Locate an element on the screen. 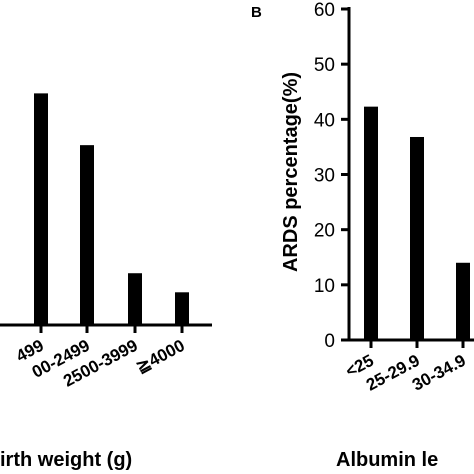 Image resolution: width=474 pixels, height=474 pixels. panel-b-y-tick-label-0: 0 is located at coordinates (329, 341).